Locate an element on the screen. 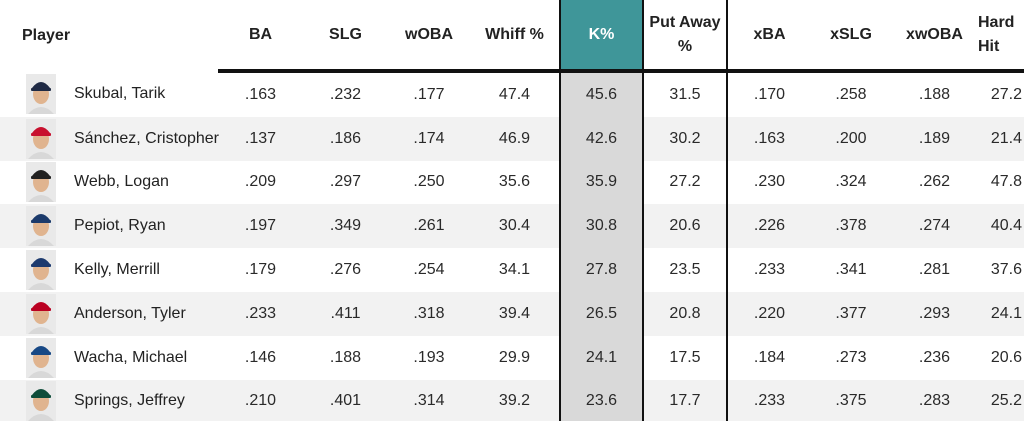 The height and width of the screenshot is (421, 1024). ba-cell: .146 is located at coordinates (260, 357).